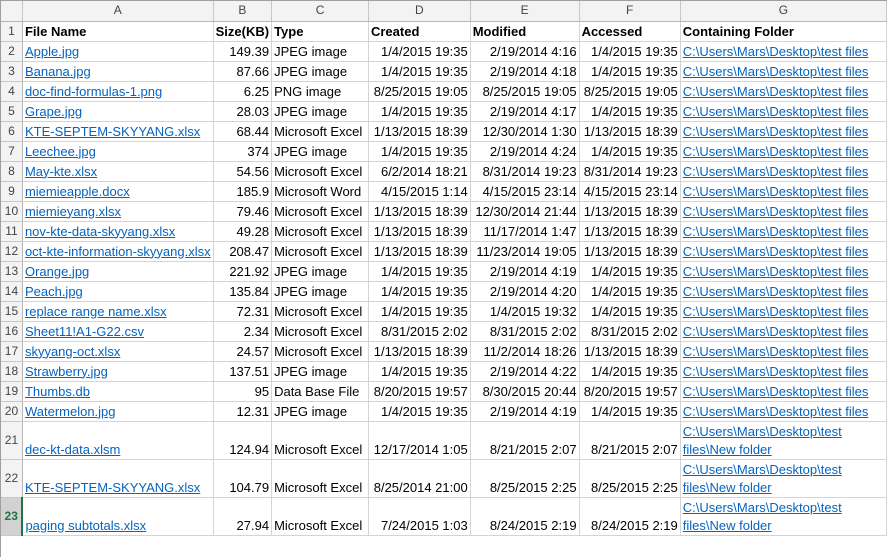 The image size is (887, 557). What do you see at coordinates (243, 211) in the screenshot?
I see `size-cell: 79.46` at bounding box center [243, 211].